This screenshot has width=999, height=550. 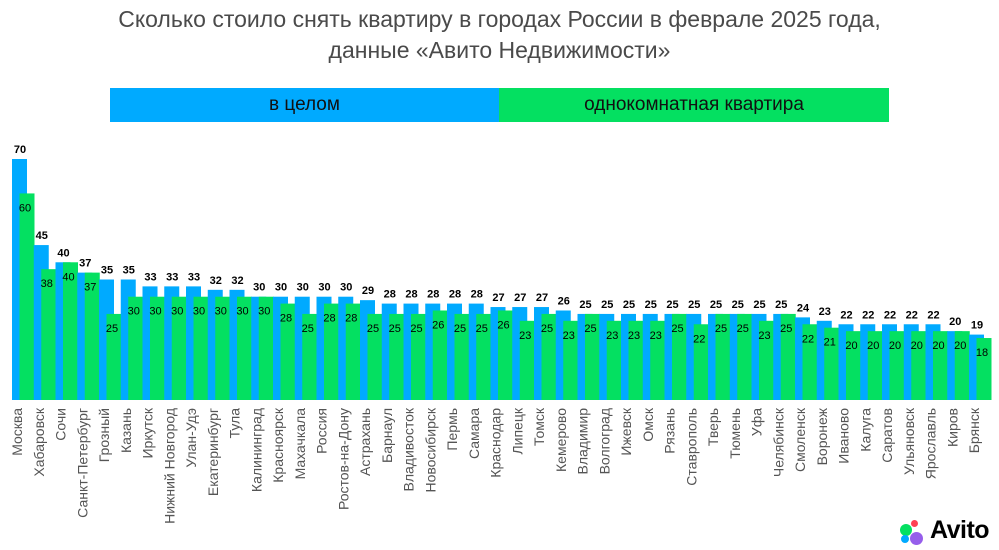 I want to click on data-label-one-room: 40, so click(x=68, y=277).